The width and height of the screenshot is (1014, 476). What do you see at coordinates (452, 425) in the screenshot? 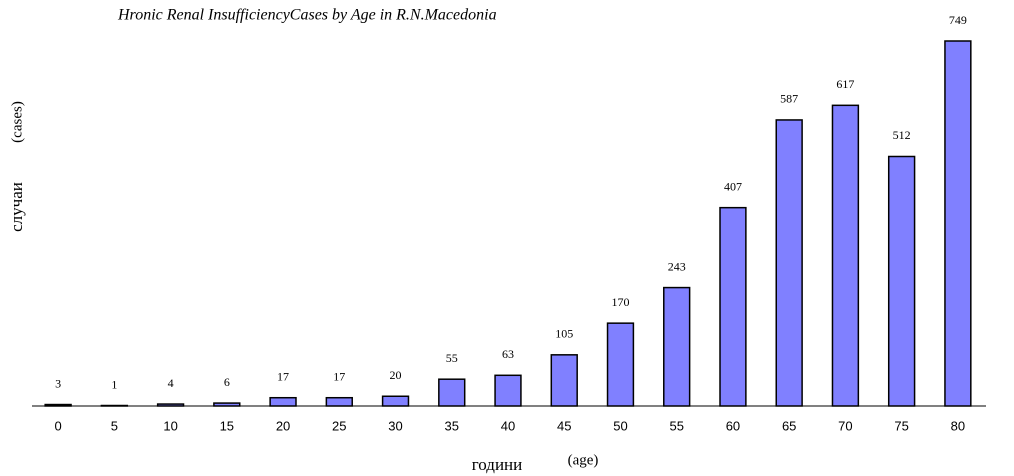
I see `x-tick-label: 35` at bounding box center [452, 425].